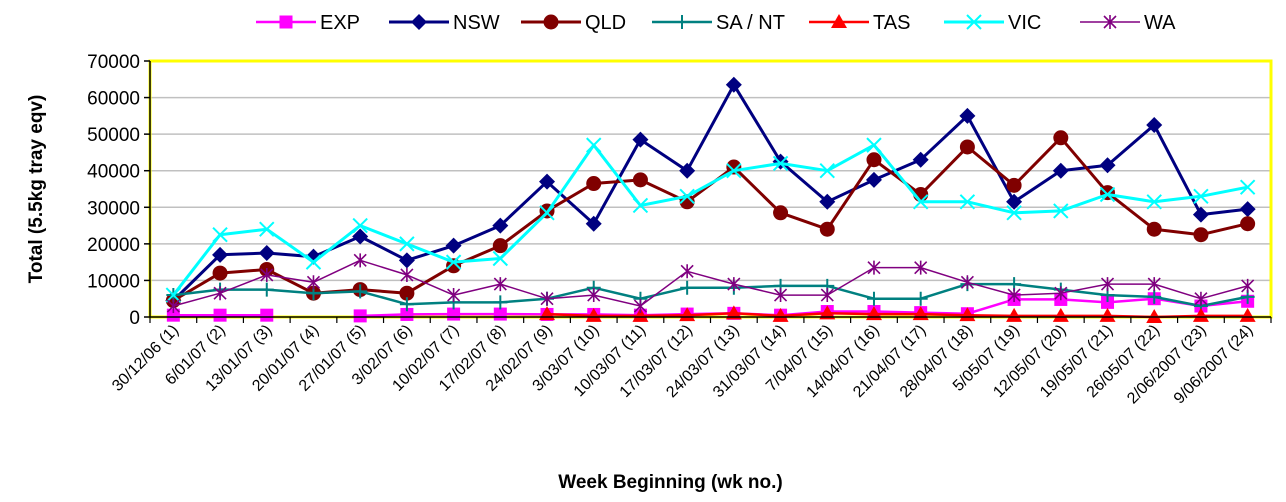 This screenshot has width=1286, height=502. What do you see at coordinates (113, 208) in the screenshot?
I see `y-tick-label: 30000` at bounding box center [113, 208].